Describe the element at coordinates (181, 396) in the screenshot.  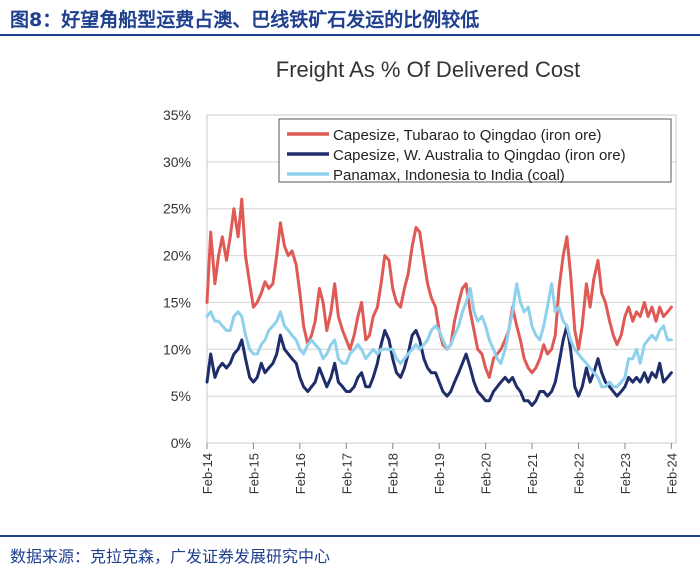
I see `y-tick-label: 5%` at that location.